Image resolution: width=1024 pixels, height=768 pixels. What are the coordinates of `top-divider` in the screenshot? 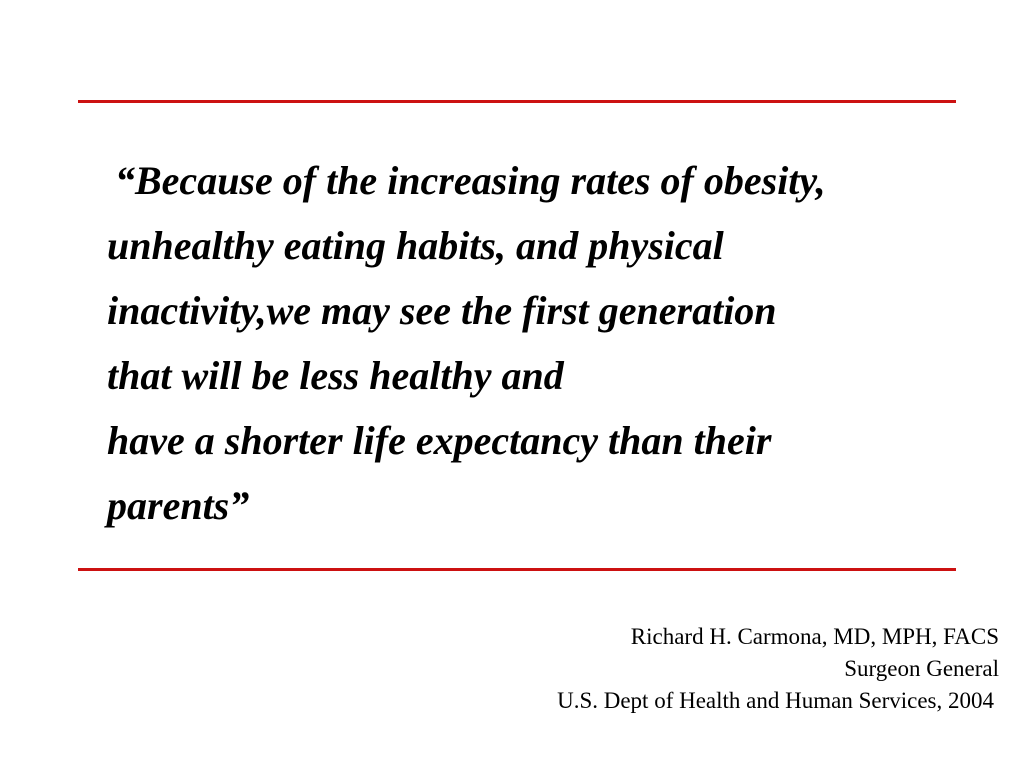 It's located at (517, 101).